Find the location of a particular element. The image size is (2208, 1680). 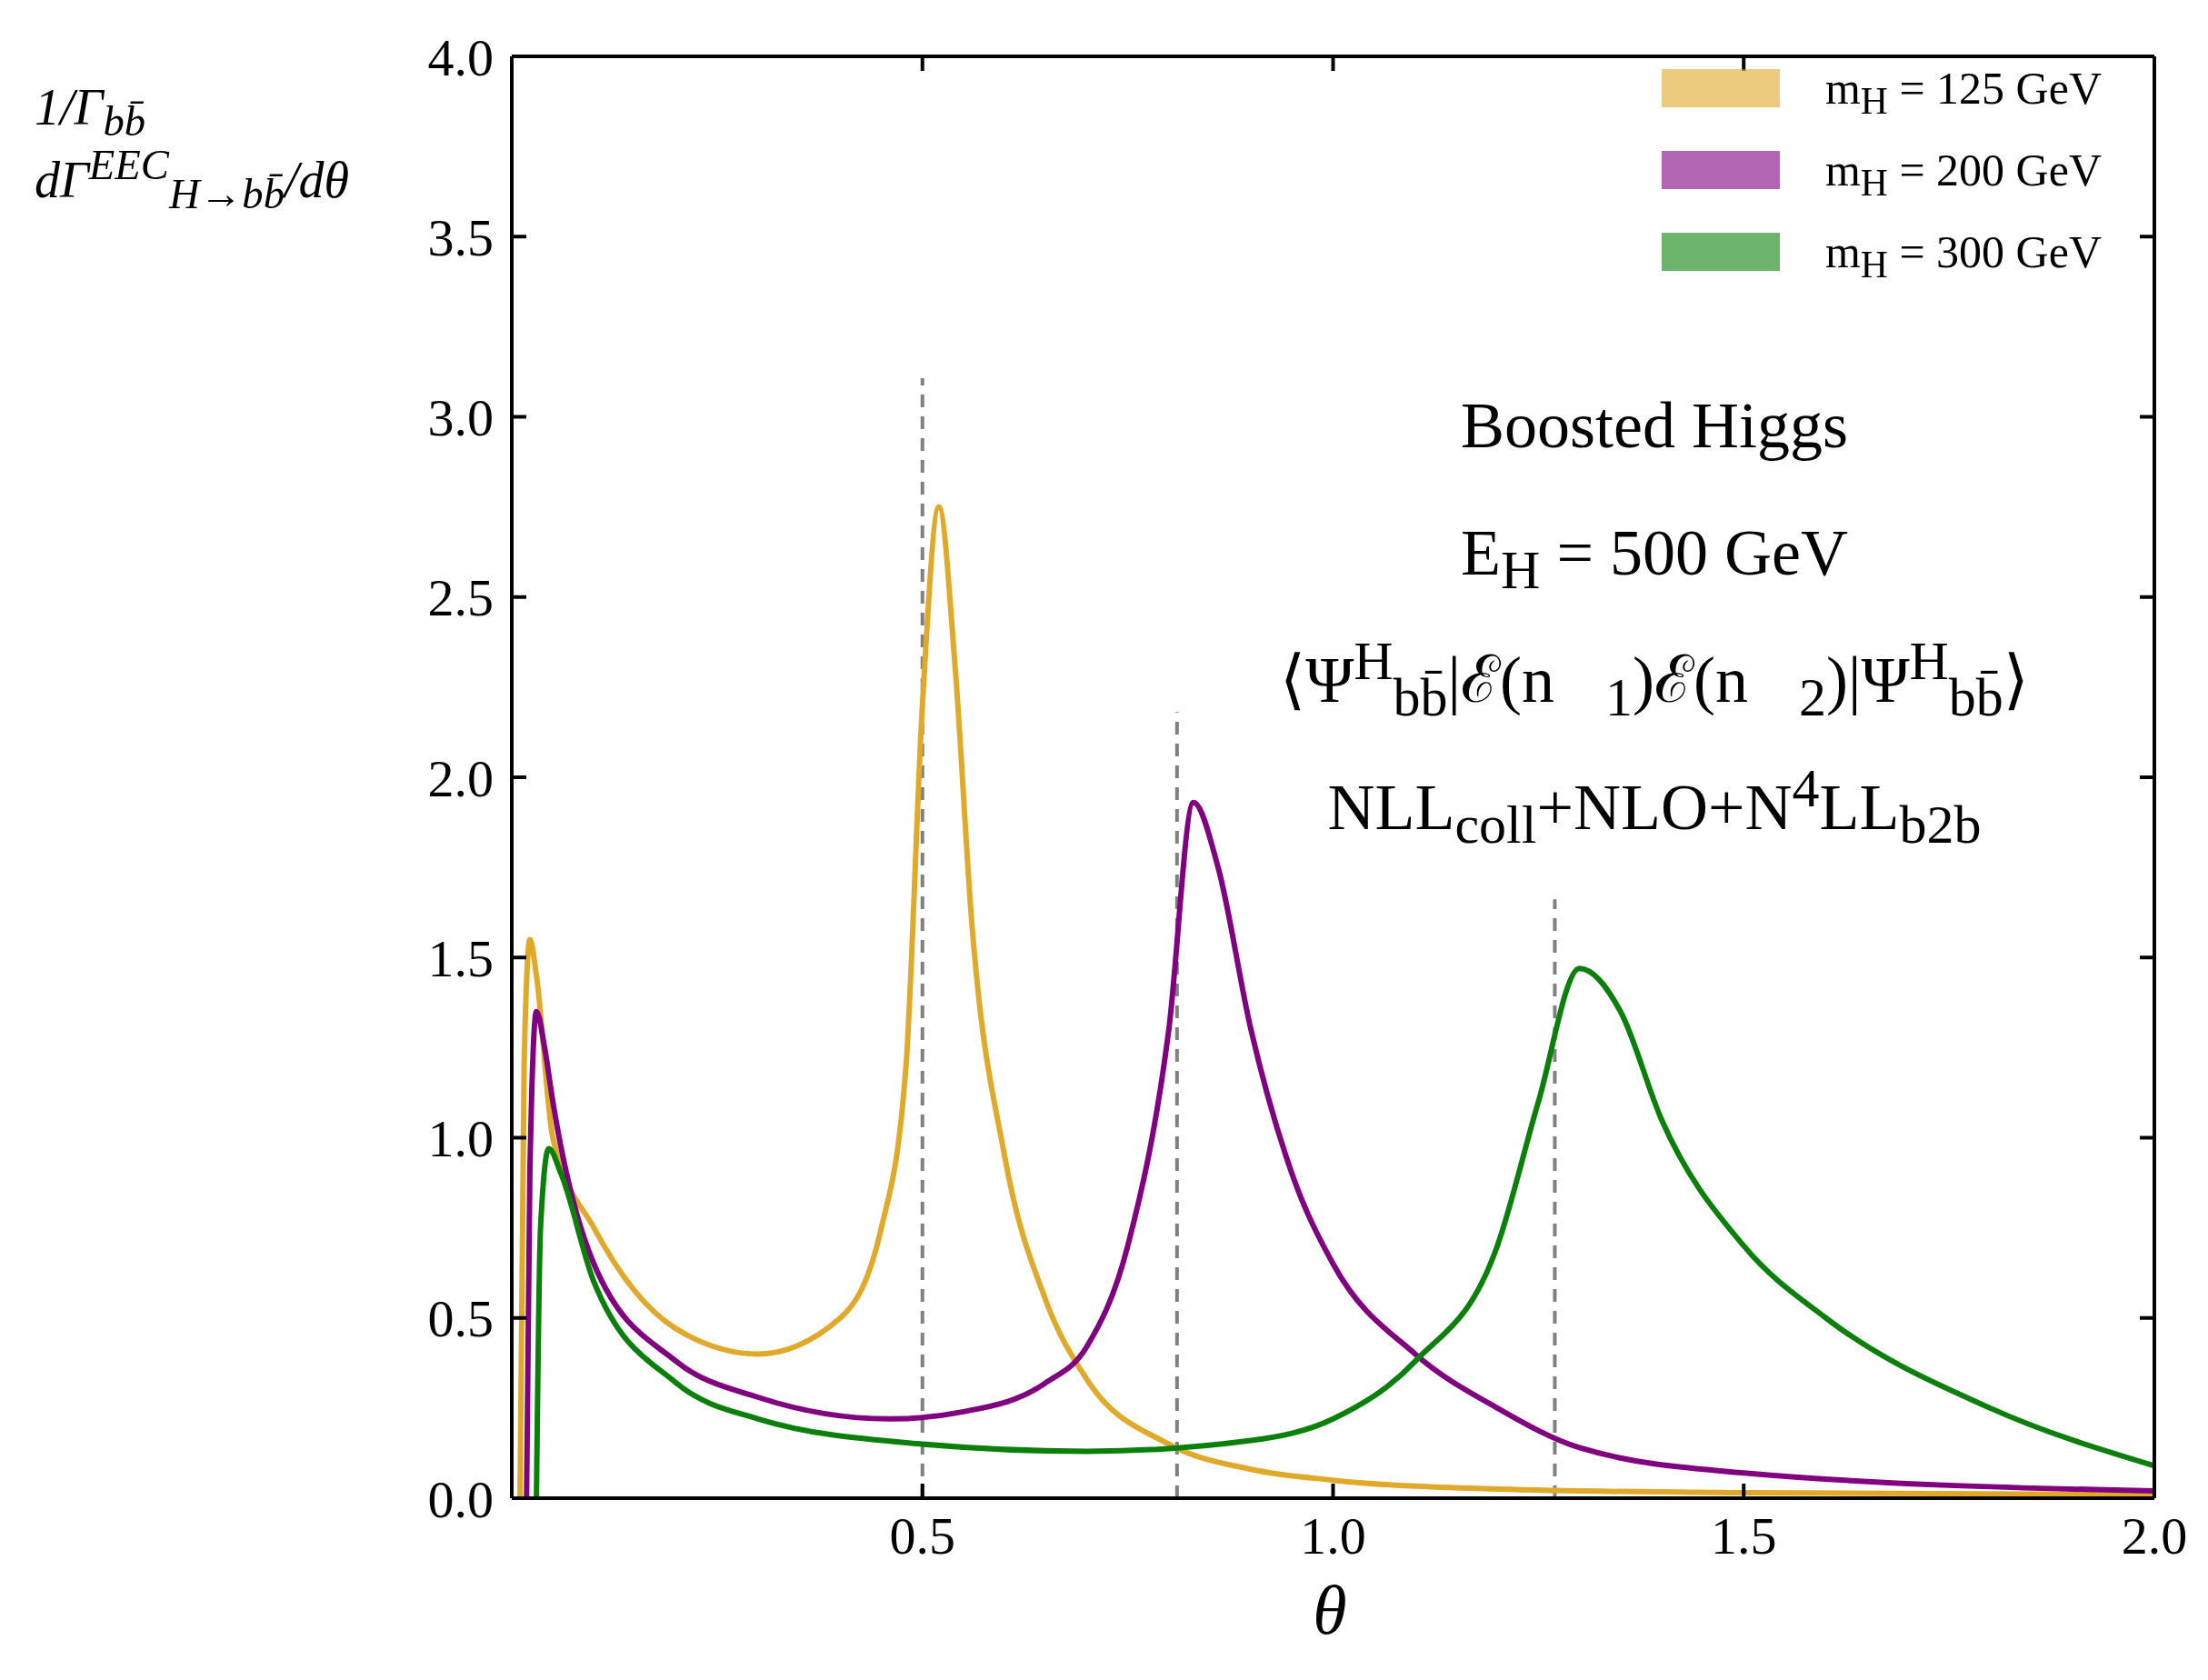

x-tick-label: 1.5 is located at coordinates (1744, 1536).